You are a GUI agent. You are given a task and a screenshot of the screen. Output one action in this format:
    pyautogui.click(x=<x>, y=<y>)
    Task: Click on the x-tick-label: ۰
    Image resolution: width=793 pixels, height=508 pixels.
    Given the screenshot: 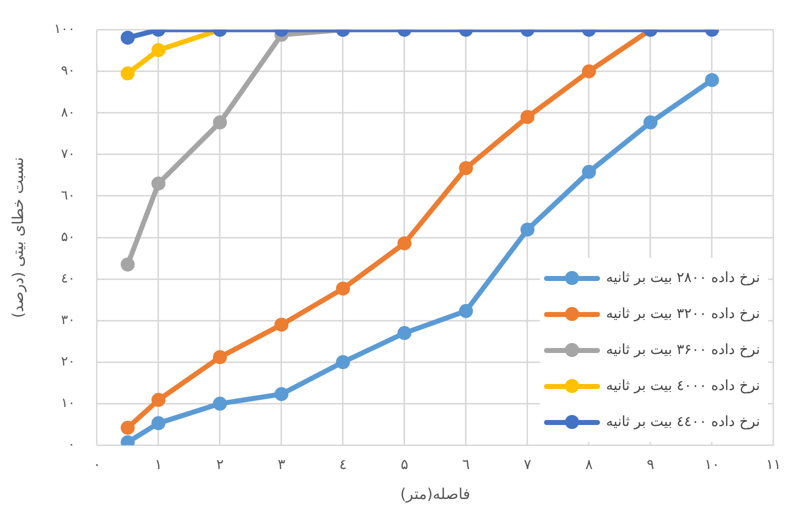 What is the action you would take?
    pyautogui.click(x=97, y=465)
    